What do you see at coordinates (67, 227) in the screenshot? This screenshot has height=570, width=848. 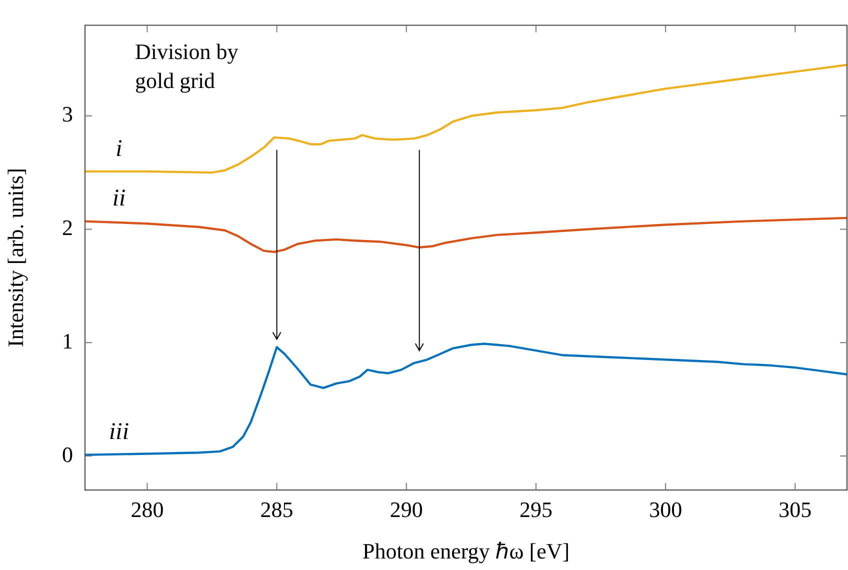 I see `y-tick-label: 2` at bounding box center [67, 227].